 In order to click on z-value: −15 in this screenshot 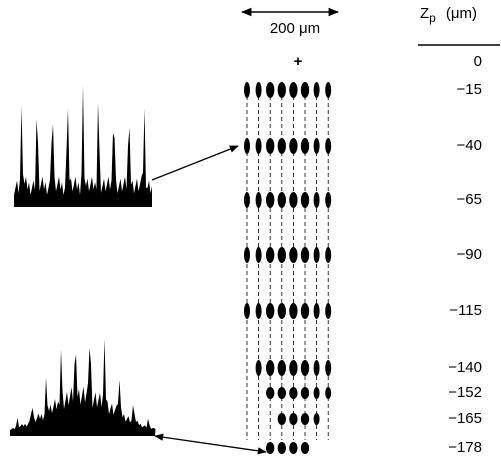, I will do `click(469, 89)`.